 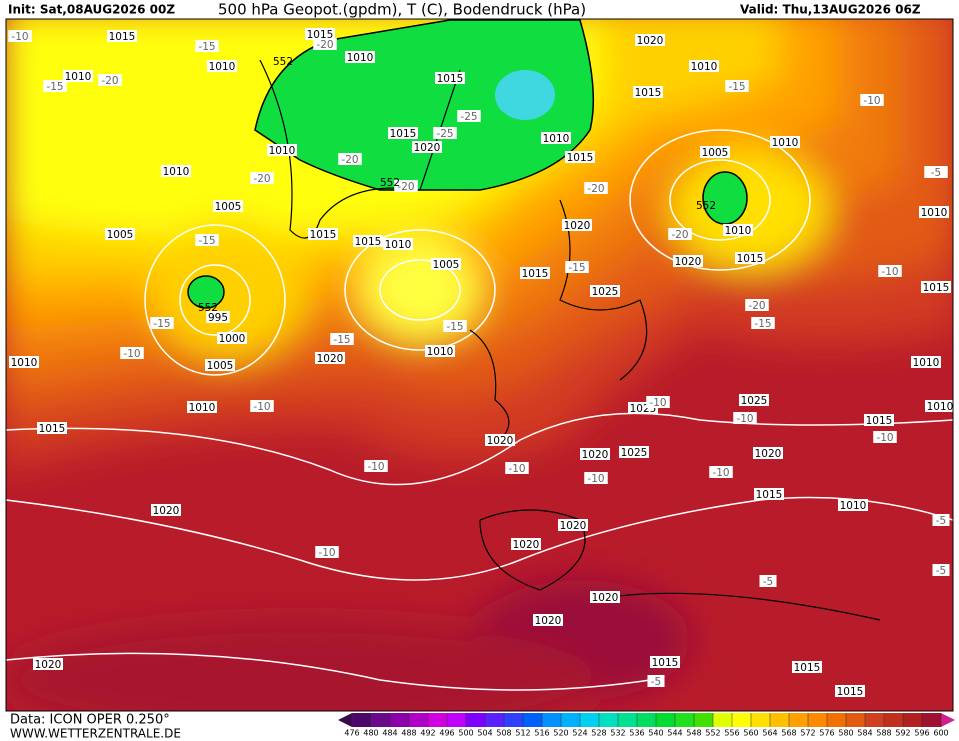 I want to click on green-region, so click(x=424, y=105).